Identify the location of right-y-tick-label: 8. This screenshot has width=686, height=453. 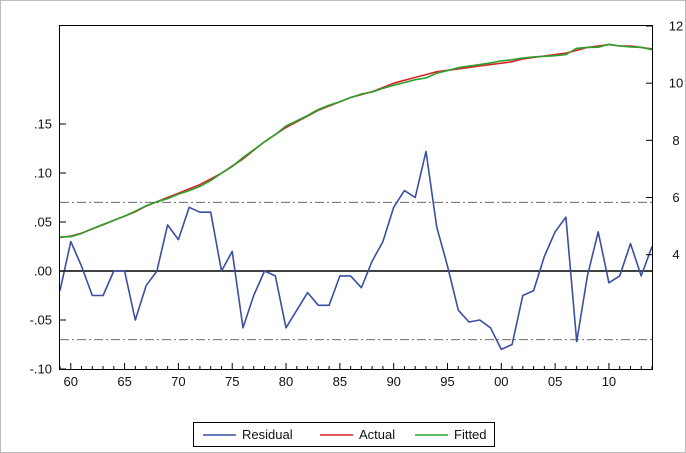
(675, 140).